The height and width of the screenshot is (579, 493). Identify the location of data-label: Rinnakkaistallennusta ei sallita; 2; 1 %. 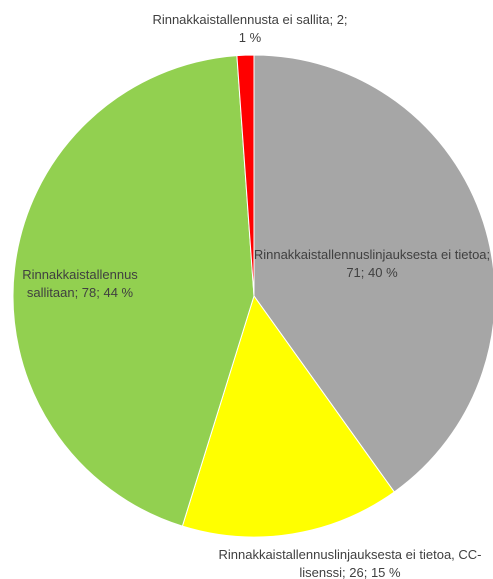
(250, 28).